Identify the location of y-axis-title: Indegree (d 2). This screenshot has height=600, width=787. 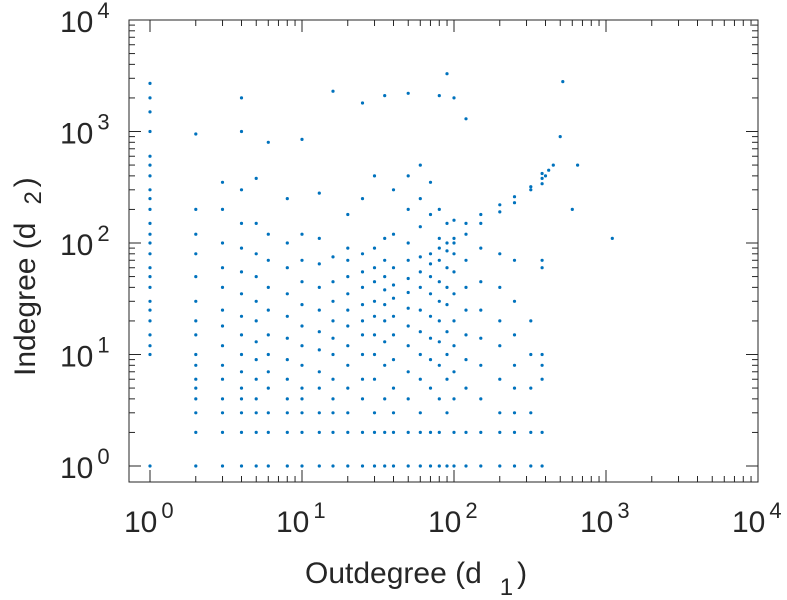
(28, 276).